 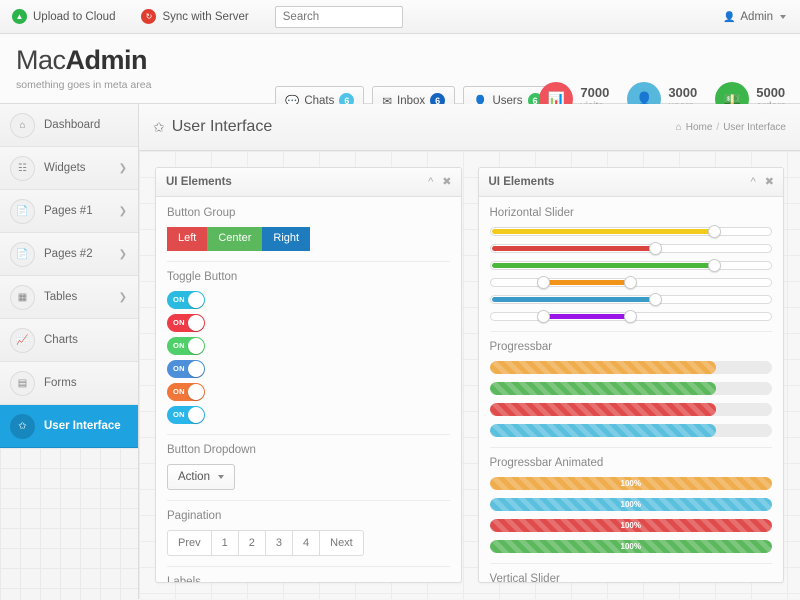 What do you see at coordinates (195, 16) in the screenshot?
I see `sync-with-server-action: ↻ Sync with Server` at bounding box center [195, 16].